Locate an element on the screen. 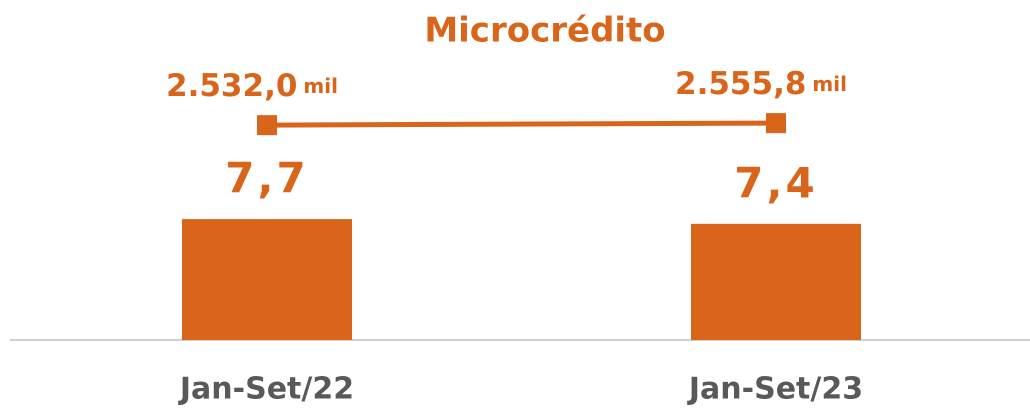  chart-title: Microcrédito is located at coordinates (544, 31).